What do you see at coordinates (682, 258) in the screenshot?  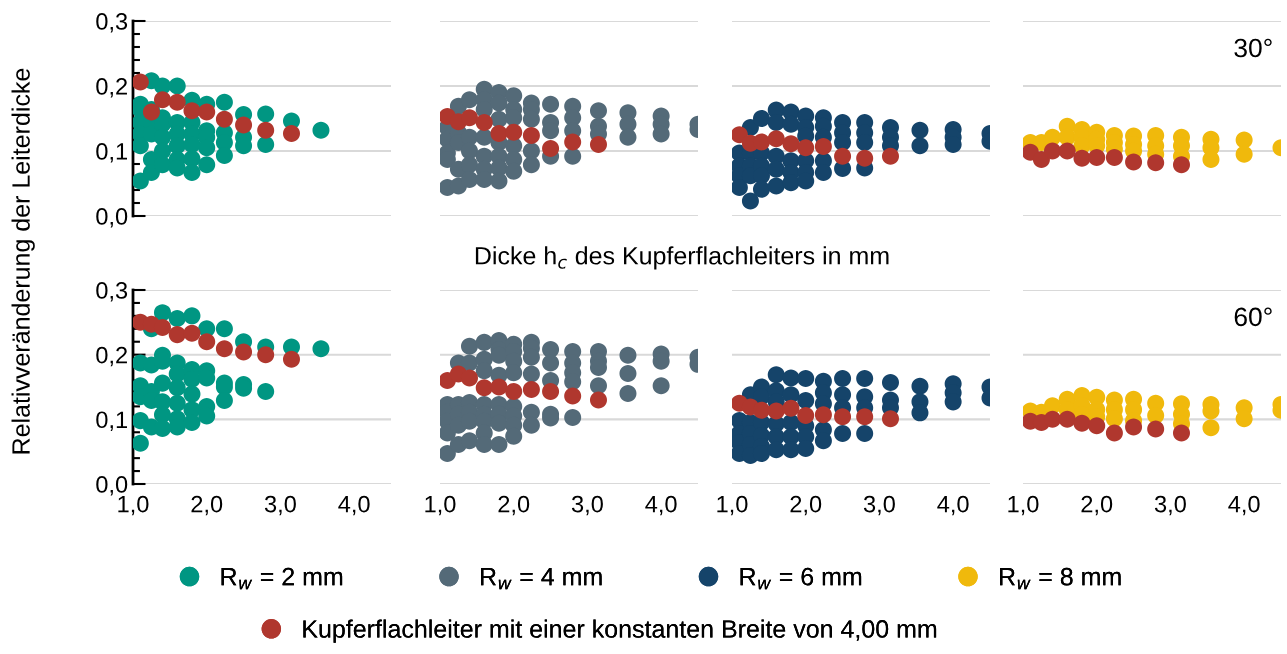 I see `x-axis-title: Dicke h$_{c}$ des Kupferflachleiters in mm` at bounding box center [682, 258].